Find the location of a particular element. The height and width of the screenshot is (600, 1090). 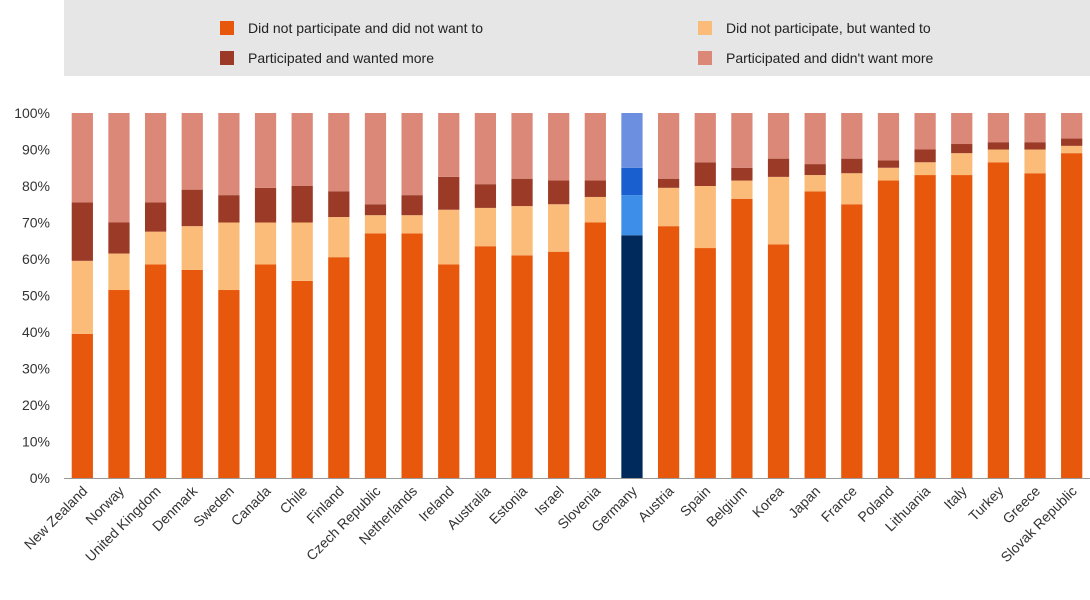

legend-item-participated-wanted-more: Participated and wanted more is located at coordinates (327, 58).